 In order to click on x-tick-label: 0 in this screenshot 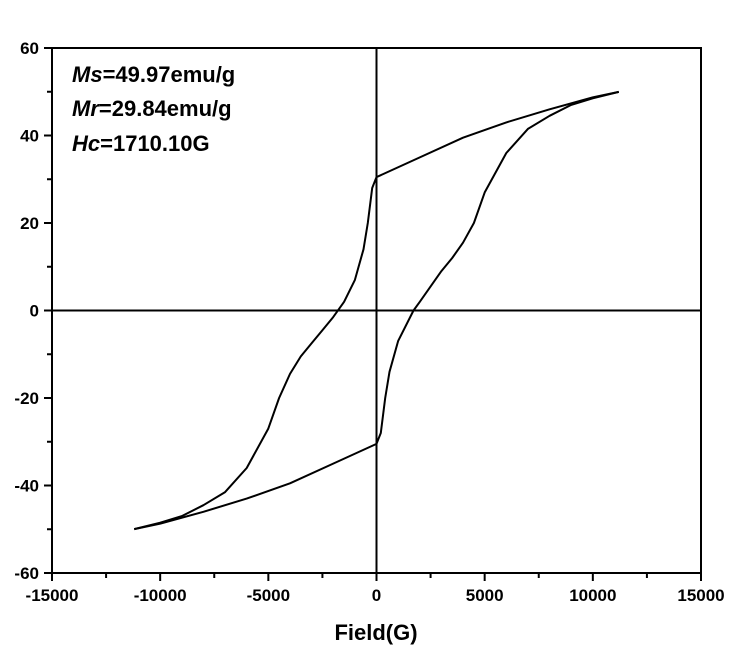, I will do `click(376, 595)`.